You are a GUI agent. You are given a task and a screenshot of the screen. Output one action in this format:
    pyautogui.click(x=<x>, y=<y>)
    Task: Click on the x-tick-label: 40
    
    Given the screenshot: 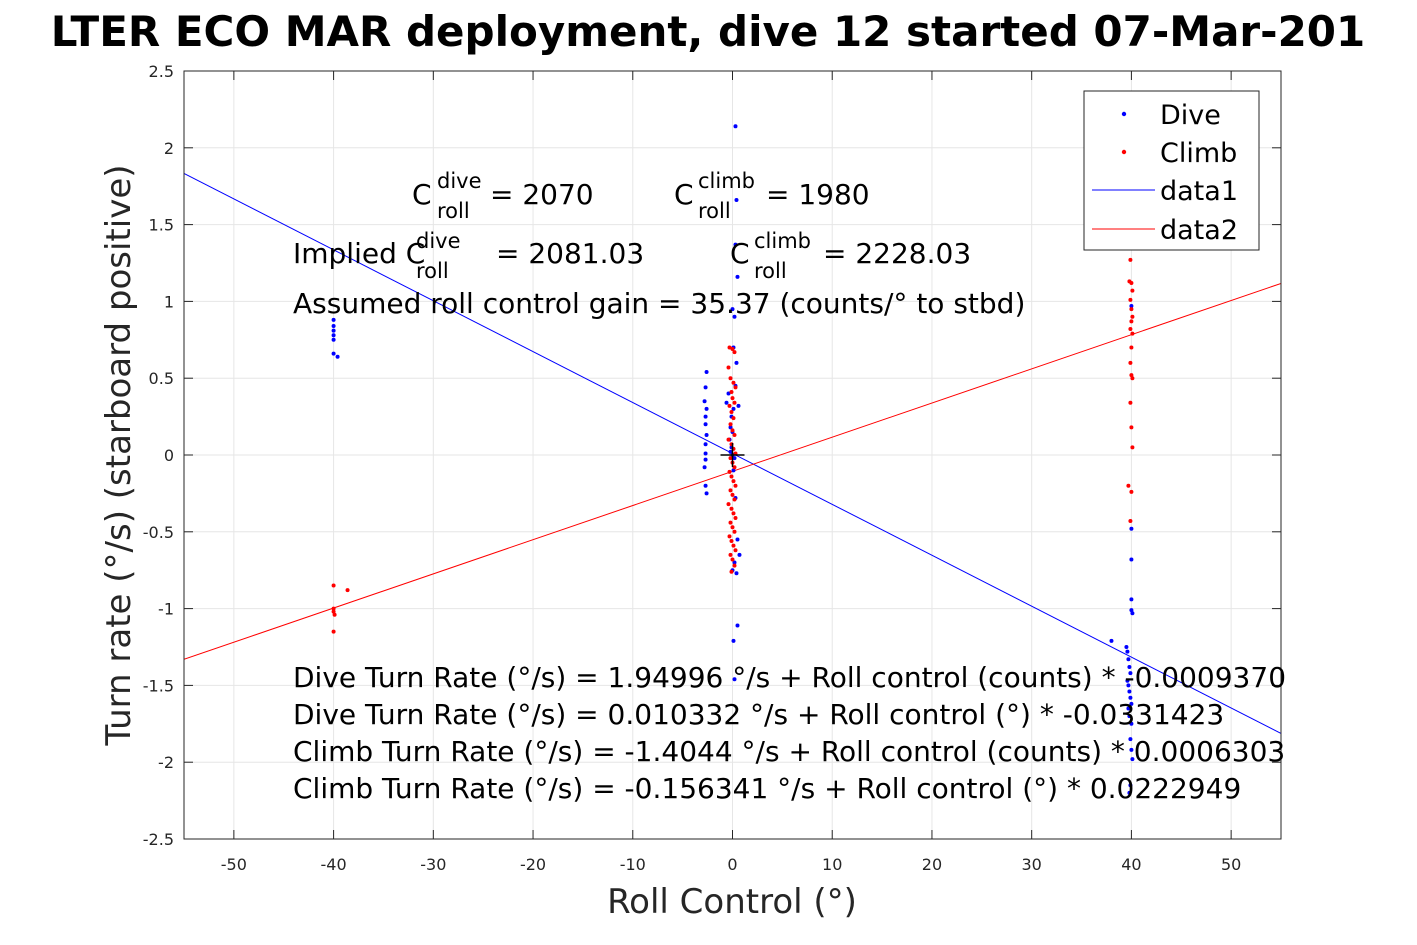 What is the action you would take?
    pyautogui.click(x=1131, y=864)
    